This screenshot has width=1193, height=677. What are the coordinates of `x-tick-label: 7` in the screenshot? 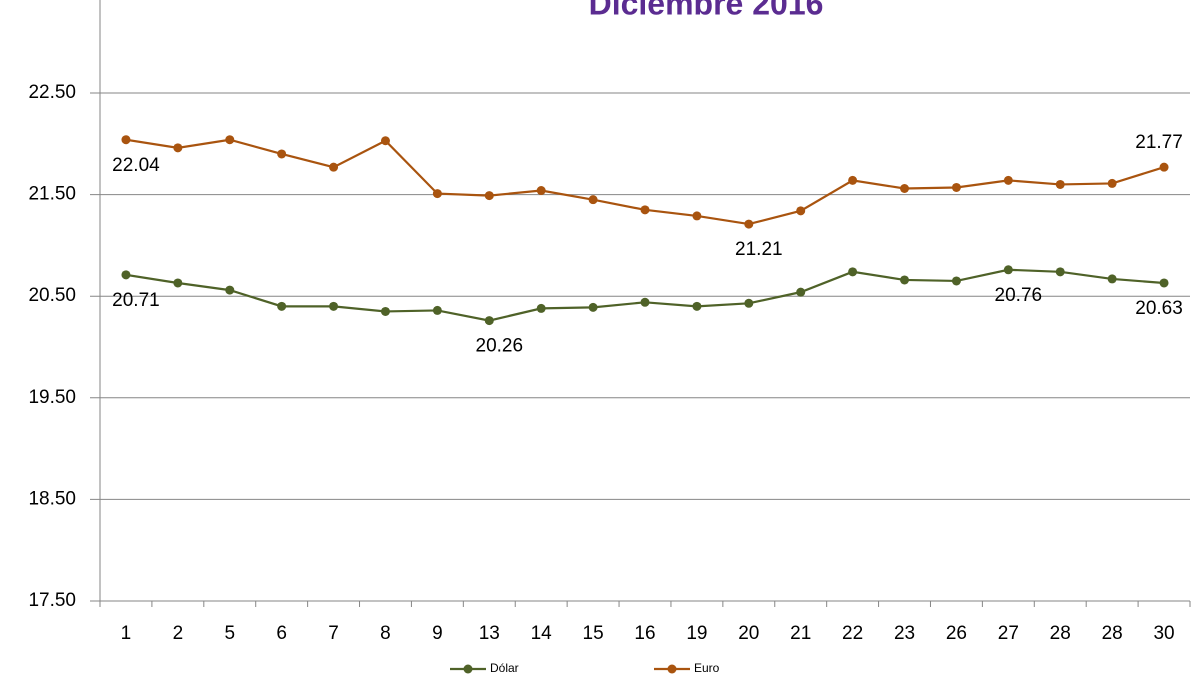 It's located at (333, 633).